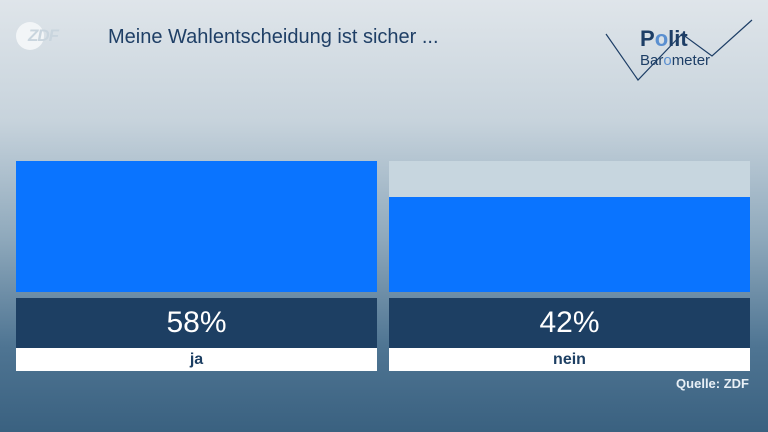  Describe the element at coordinates (43, 35) in the screenshot. I see `zdf-logo-text: ZDF` at that location.